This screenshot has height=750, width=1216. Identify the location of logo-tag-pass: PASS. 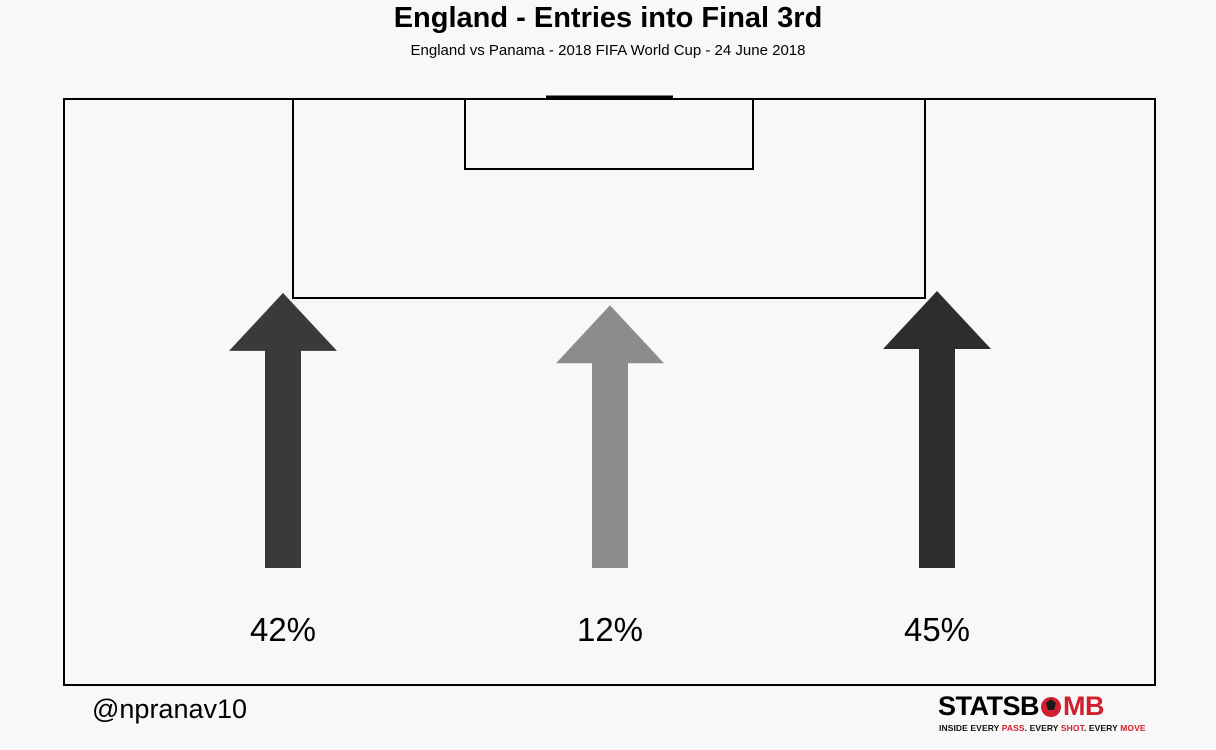
(1013, 728).